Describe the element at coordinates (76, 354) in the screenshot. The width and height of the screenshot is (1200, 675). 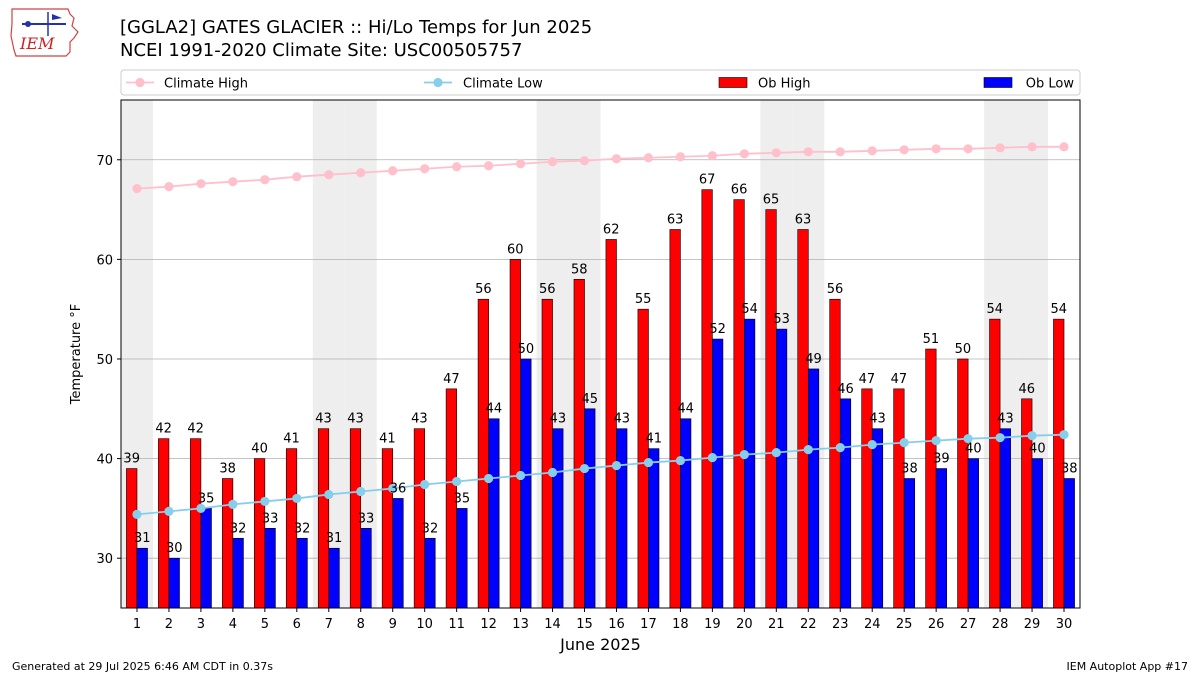
I see `y-axis-label: Temperature °F` at that location.